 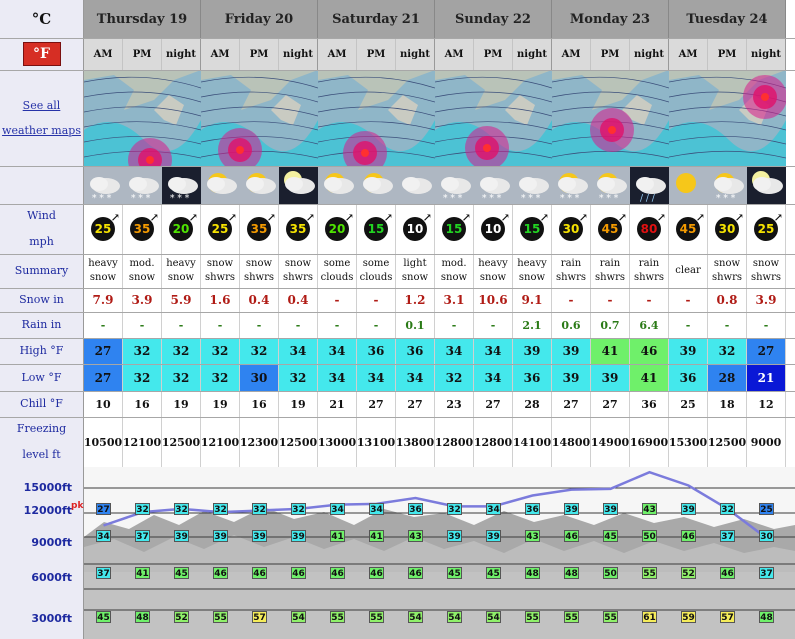 What do you see at coordinates (142, 442) in the screenshot?
I see `freezing-cell: 12100` at bounding box center [142, 442].